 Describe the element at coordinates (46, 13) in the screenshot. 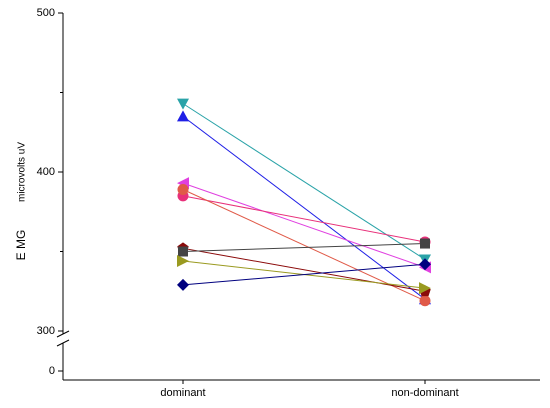

I see `y-tick-label: 500` at that location.